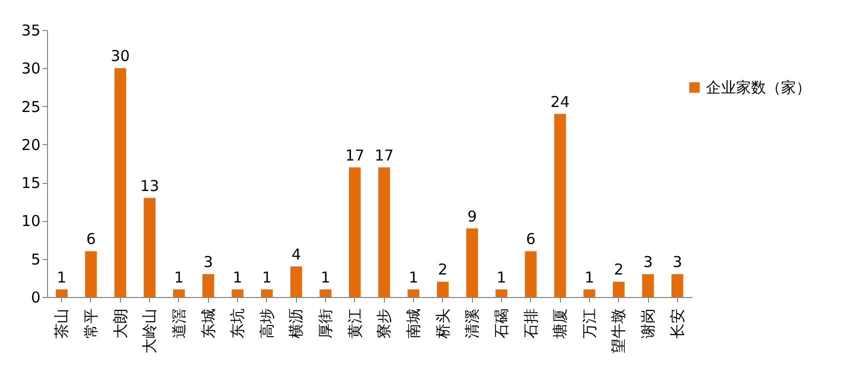 This screenshot has width=865, height=378. I want to click on x-tick-label: 厚街, so click(325, 323).